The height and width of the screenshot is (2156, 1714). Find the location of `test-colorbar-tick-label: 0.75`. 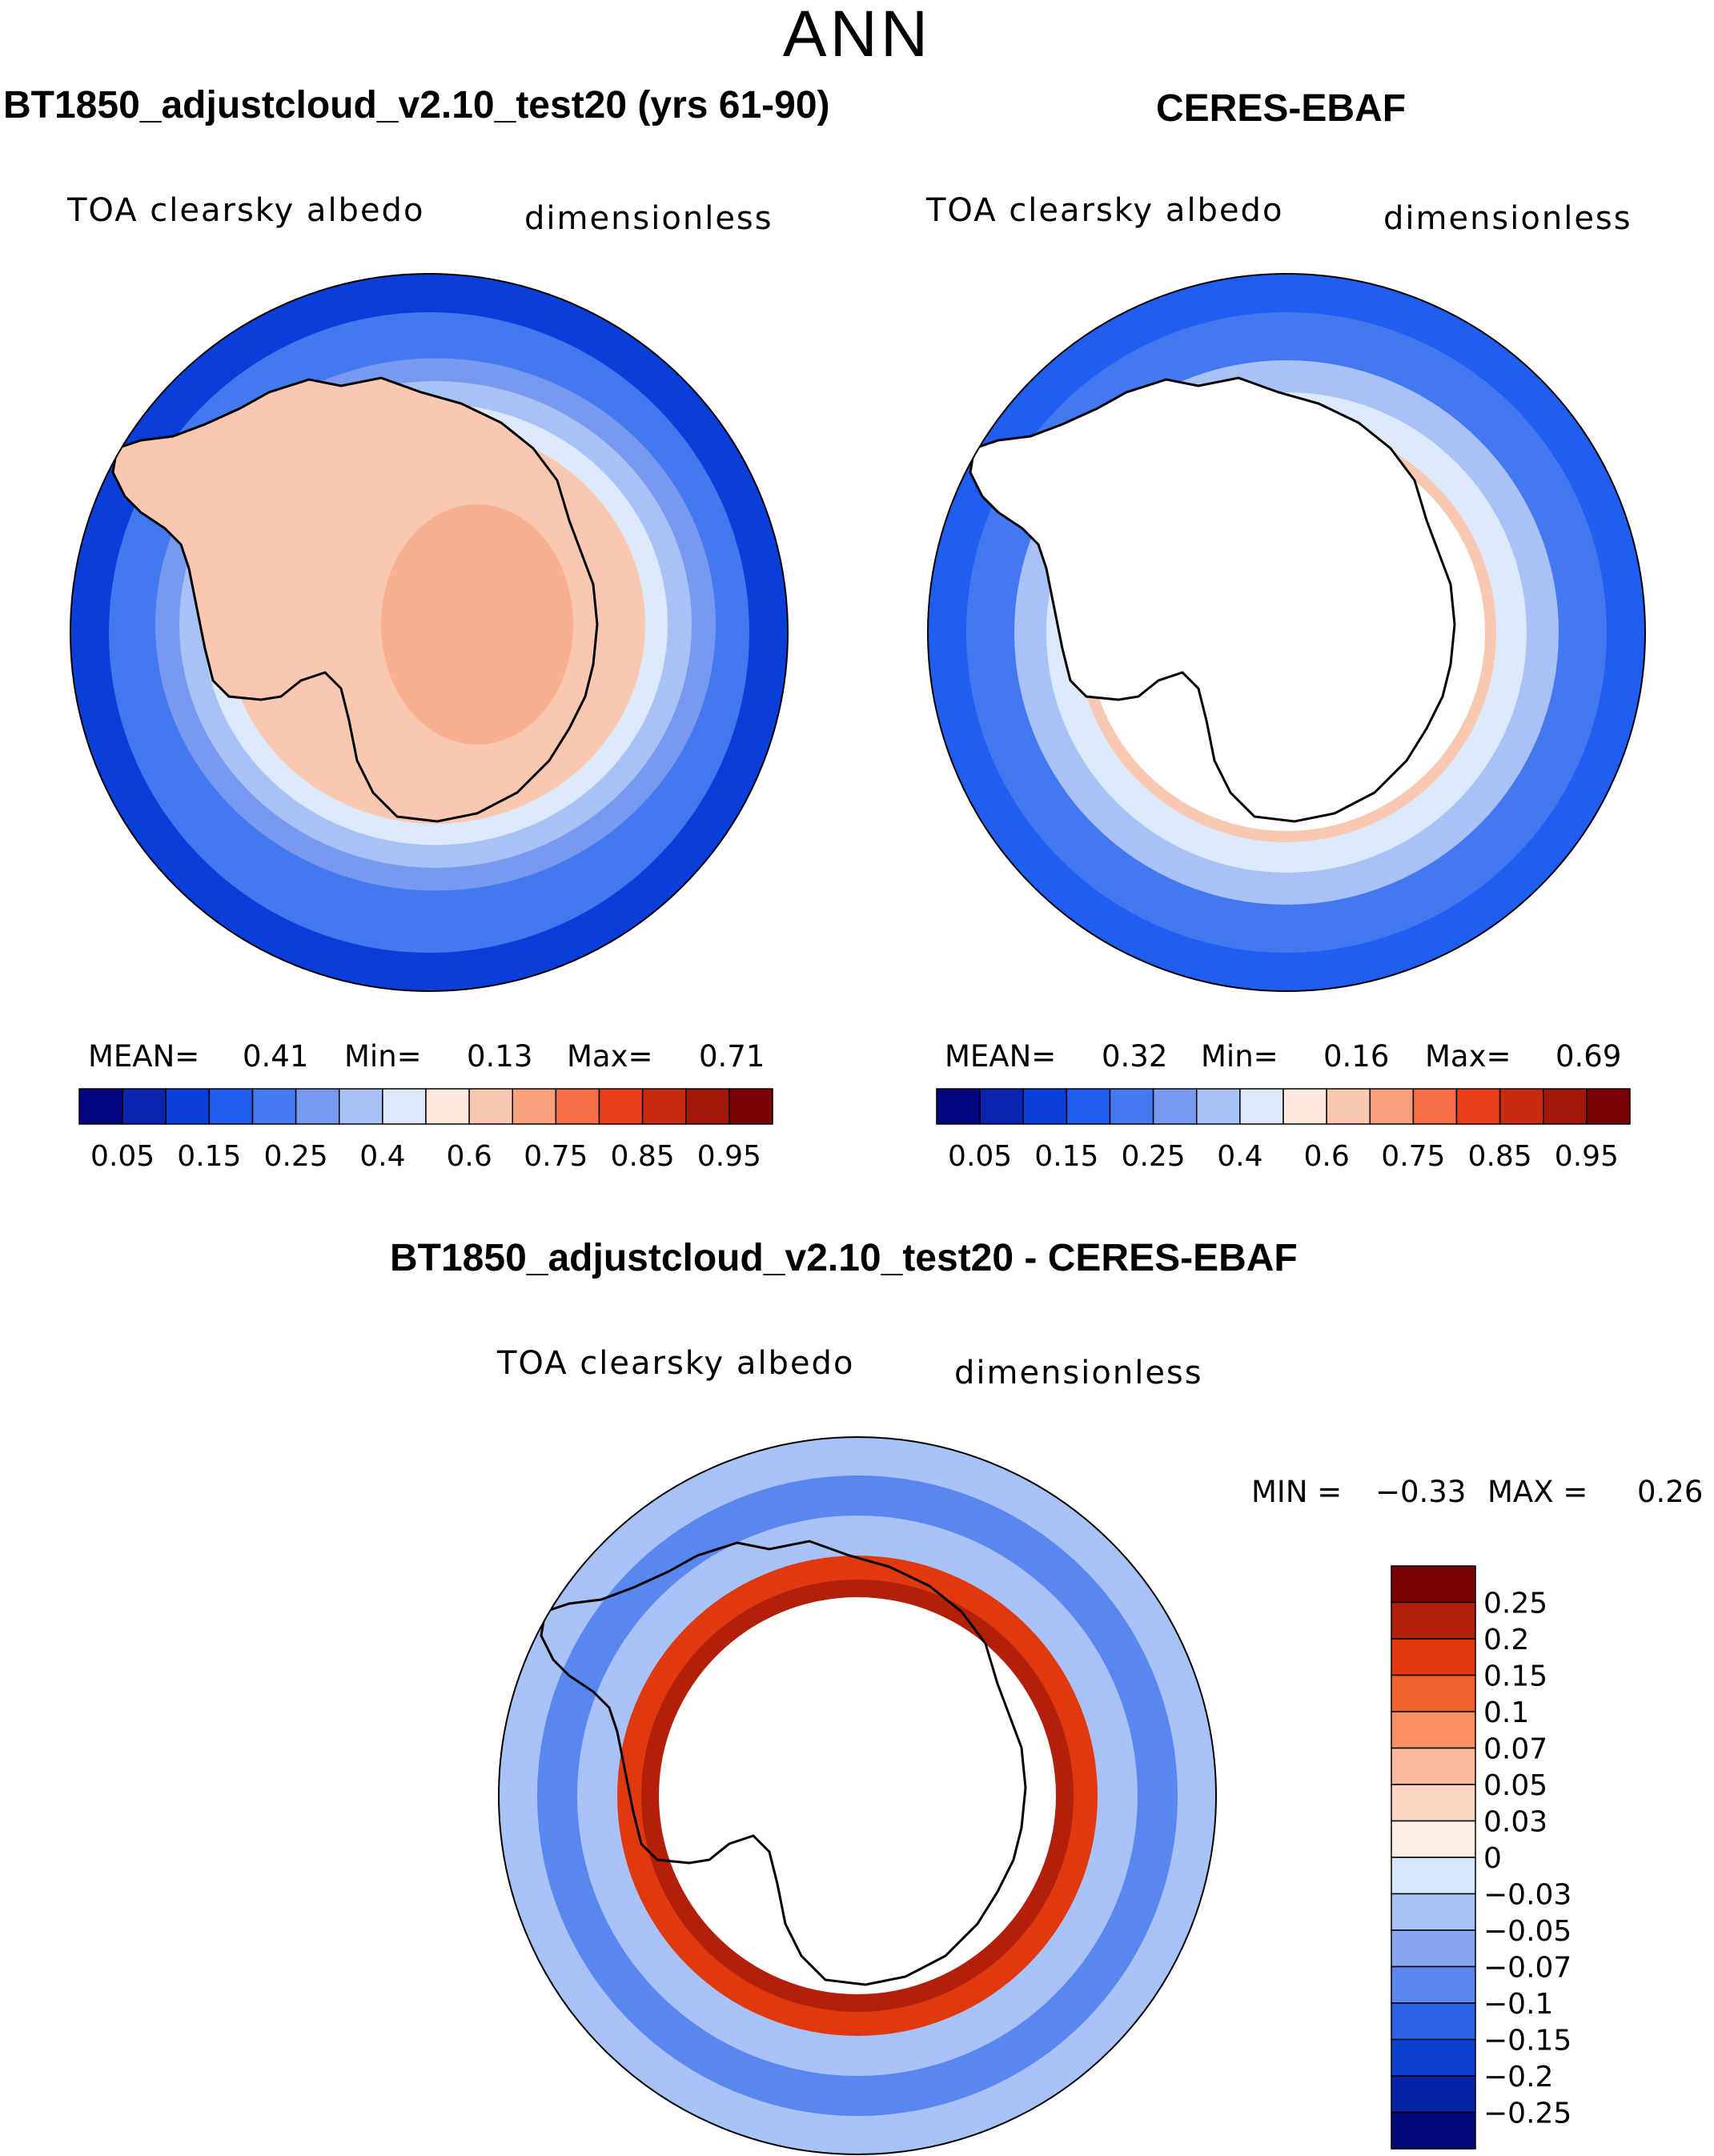

test-colorbar-tick-label: 0.75 is located at coordinates (556, 1156).